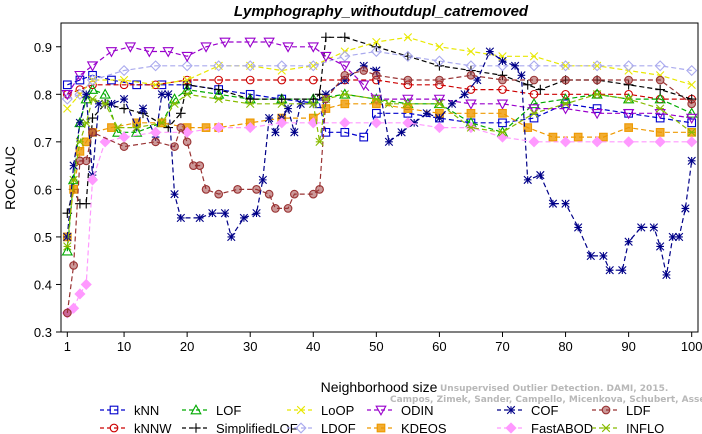 This screenshot has height=434, width=702. What do you see at coordinates (43, 94) in the screenshot?
I see `y-tick-label: 0.8` at bounding box center [43, 94].